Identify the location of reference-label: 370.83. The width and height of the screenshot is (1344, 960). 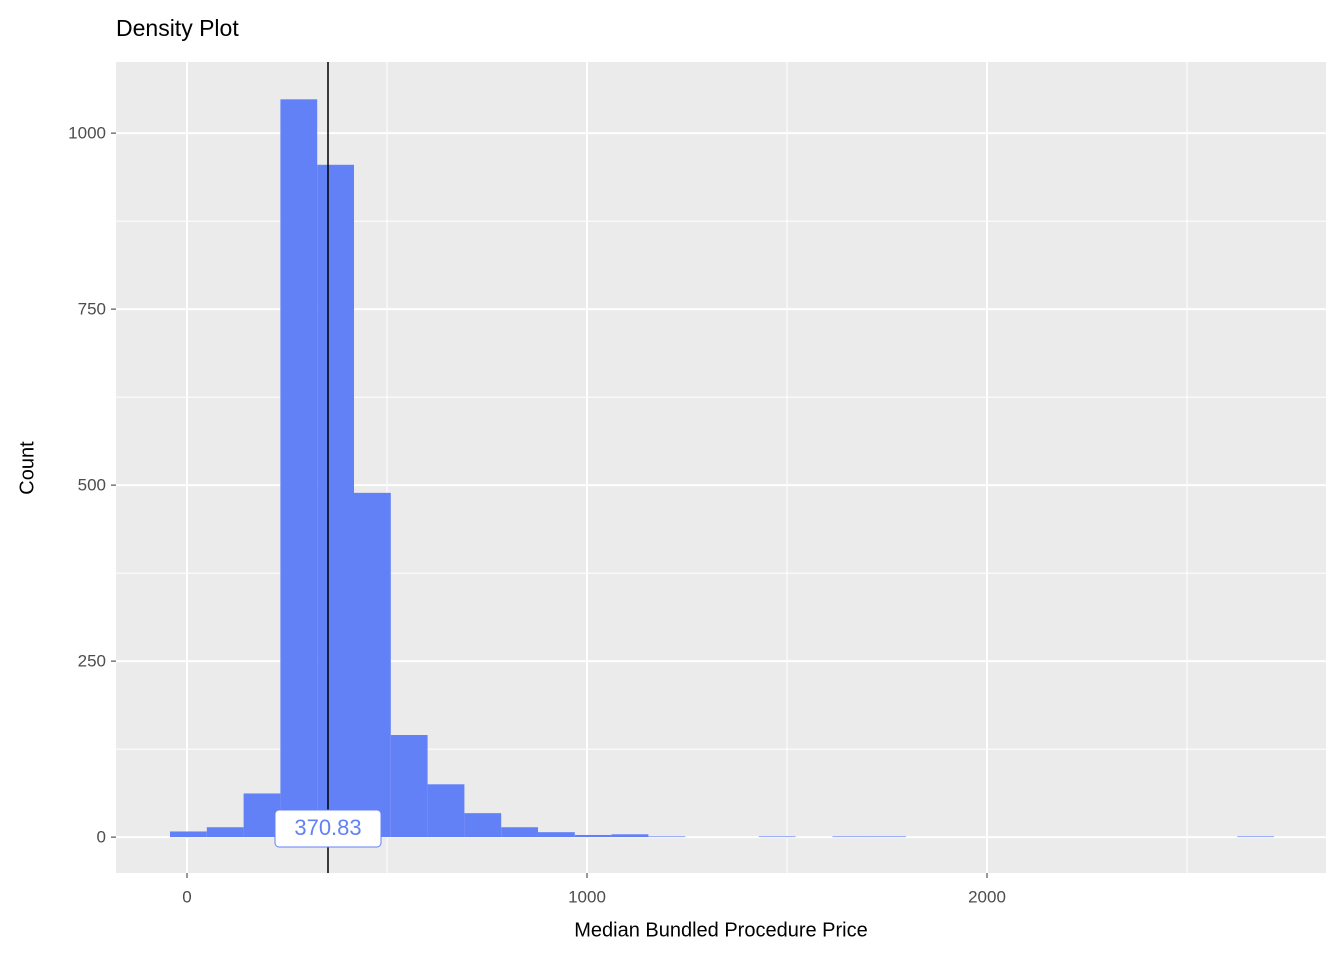
(327, 827).